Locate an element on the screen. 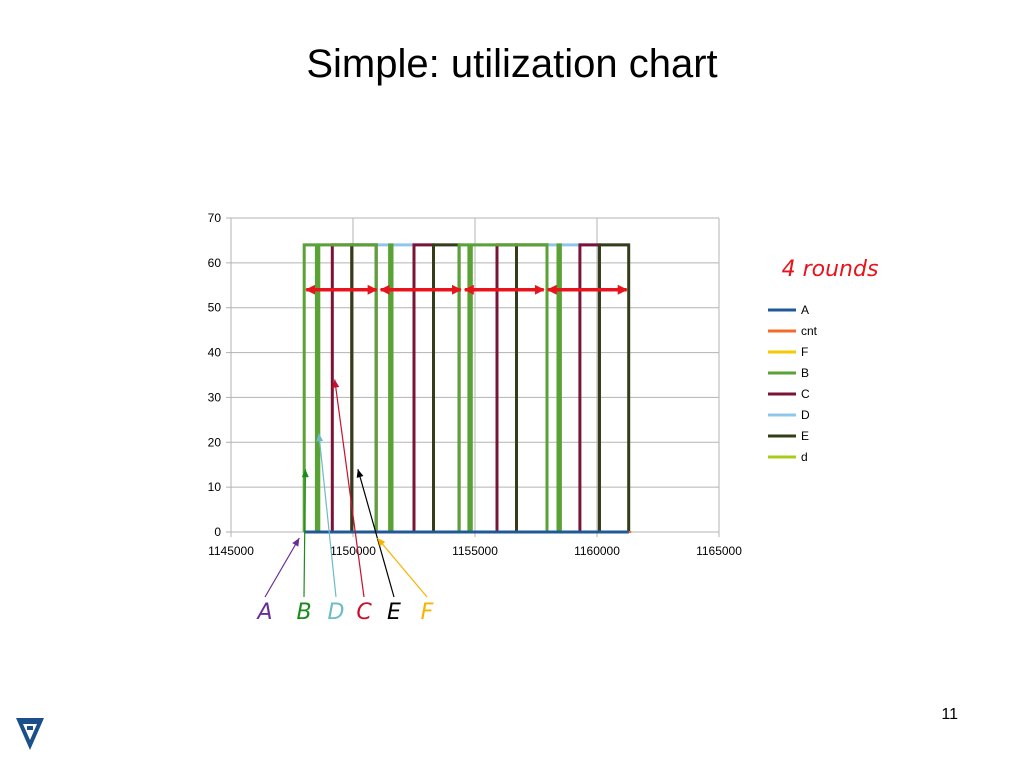 This screenshot has width=1024, height=768. y-tick-label: 0 is located at coordinates (217, 532).